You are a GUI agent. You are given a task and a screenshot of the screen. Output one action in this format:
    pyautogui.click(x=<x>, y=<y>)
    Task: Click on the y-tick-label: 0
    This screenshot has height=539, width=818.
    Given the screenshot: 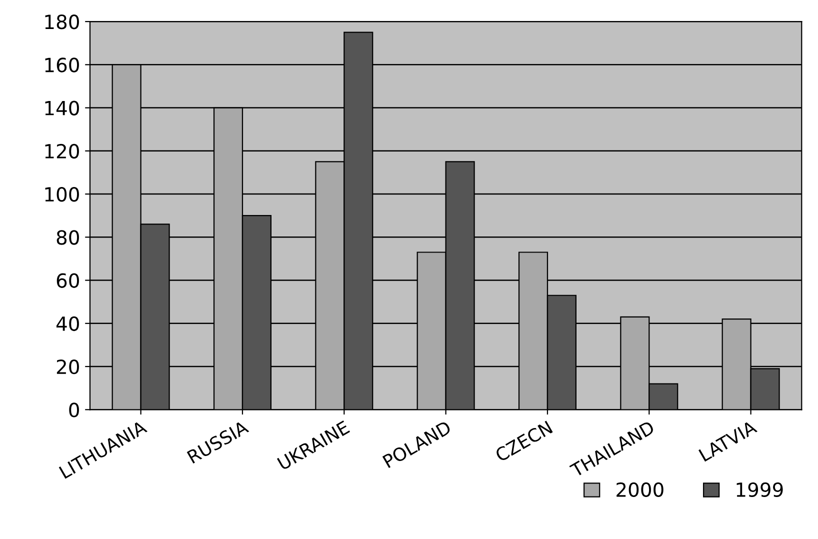 What is the action you would take?
    pyautogui.click(x=74, y=410)
    